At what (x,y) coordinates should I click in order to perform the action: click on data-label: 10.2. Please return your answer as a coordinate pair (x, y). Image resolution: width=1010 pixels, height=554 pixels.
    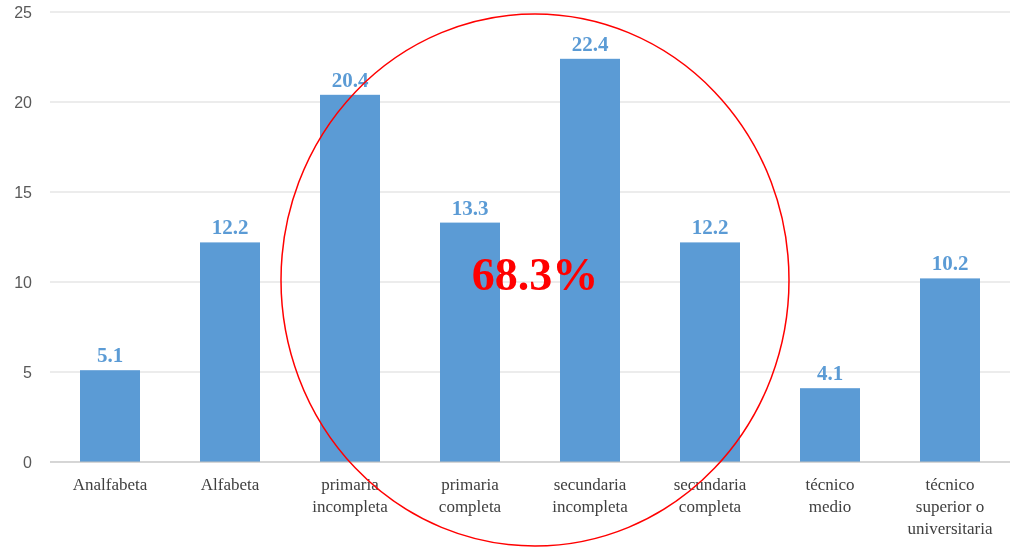
    Looking at the image, I should click on (950, 263).